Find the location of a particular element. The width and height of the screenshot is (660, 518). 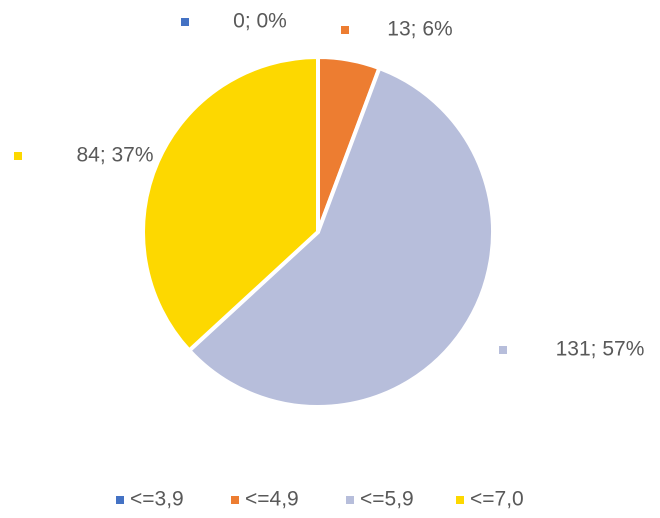

data-label: 13; 6% is located at coordinates (419, 29).